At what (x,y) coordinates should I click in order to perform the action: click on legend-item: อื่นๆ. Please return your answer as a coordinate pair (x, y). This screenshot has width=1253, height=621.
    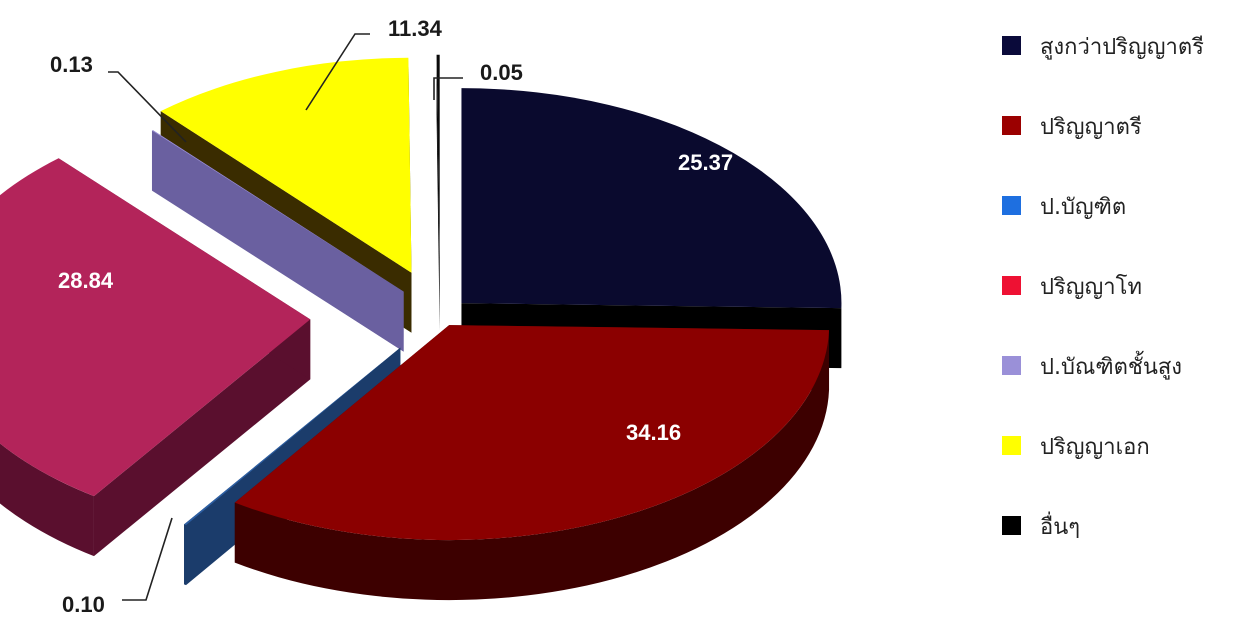
    Looking at the image, I should click on (1041, 525).